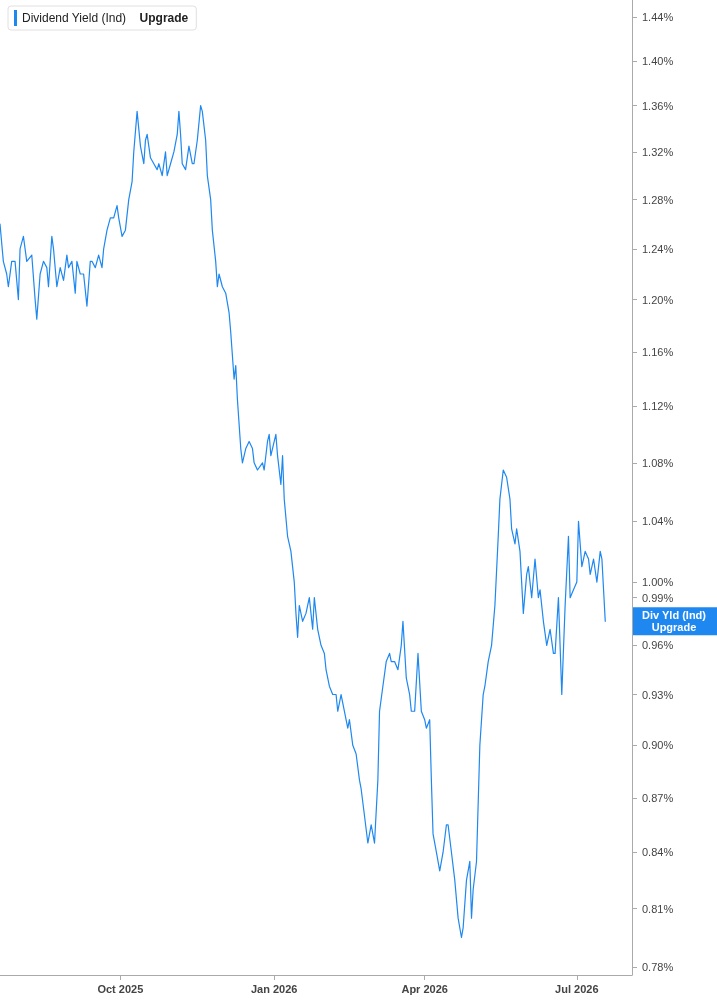  What do you see at coordinates (658, 908) in the screenshot?
I see `y-tick-label: 0.81%` at bounding box center [658, 908].